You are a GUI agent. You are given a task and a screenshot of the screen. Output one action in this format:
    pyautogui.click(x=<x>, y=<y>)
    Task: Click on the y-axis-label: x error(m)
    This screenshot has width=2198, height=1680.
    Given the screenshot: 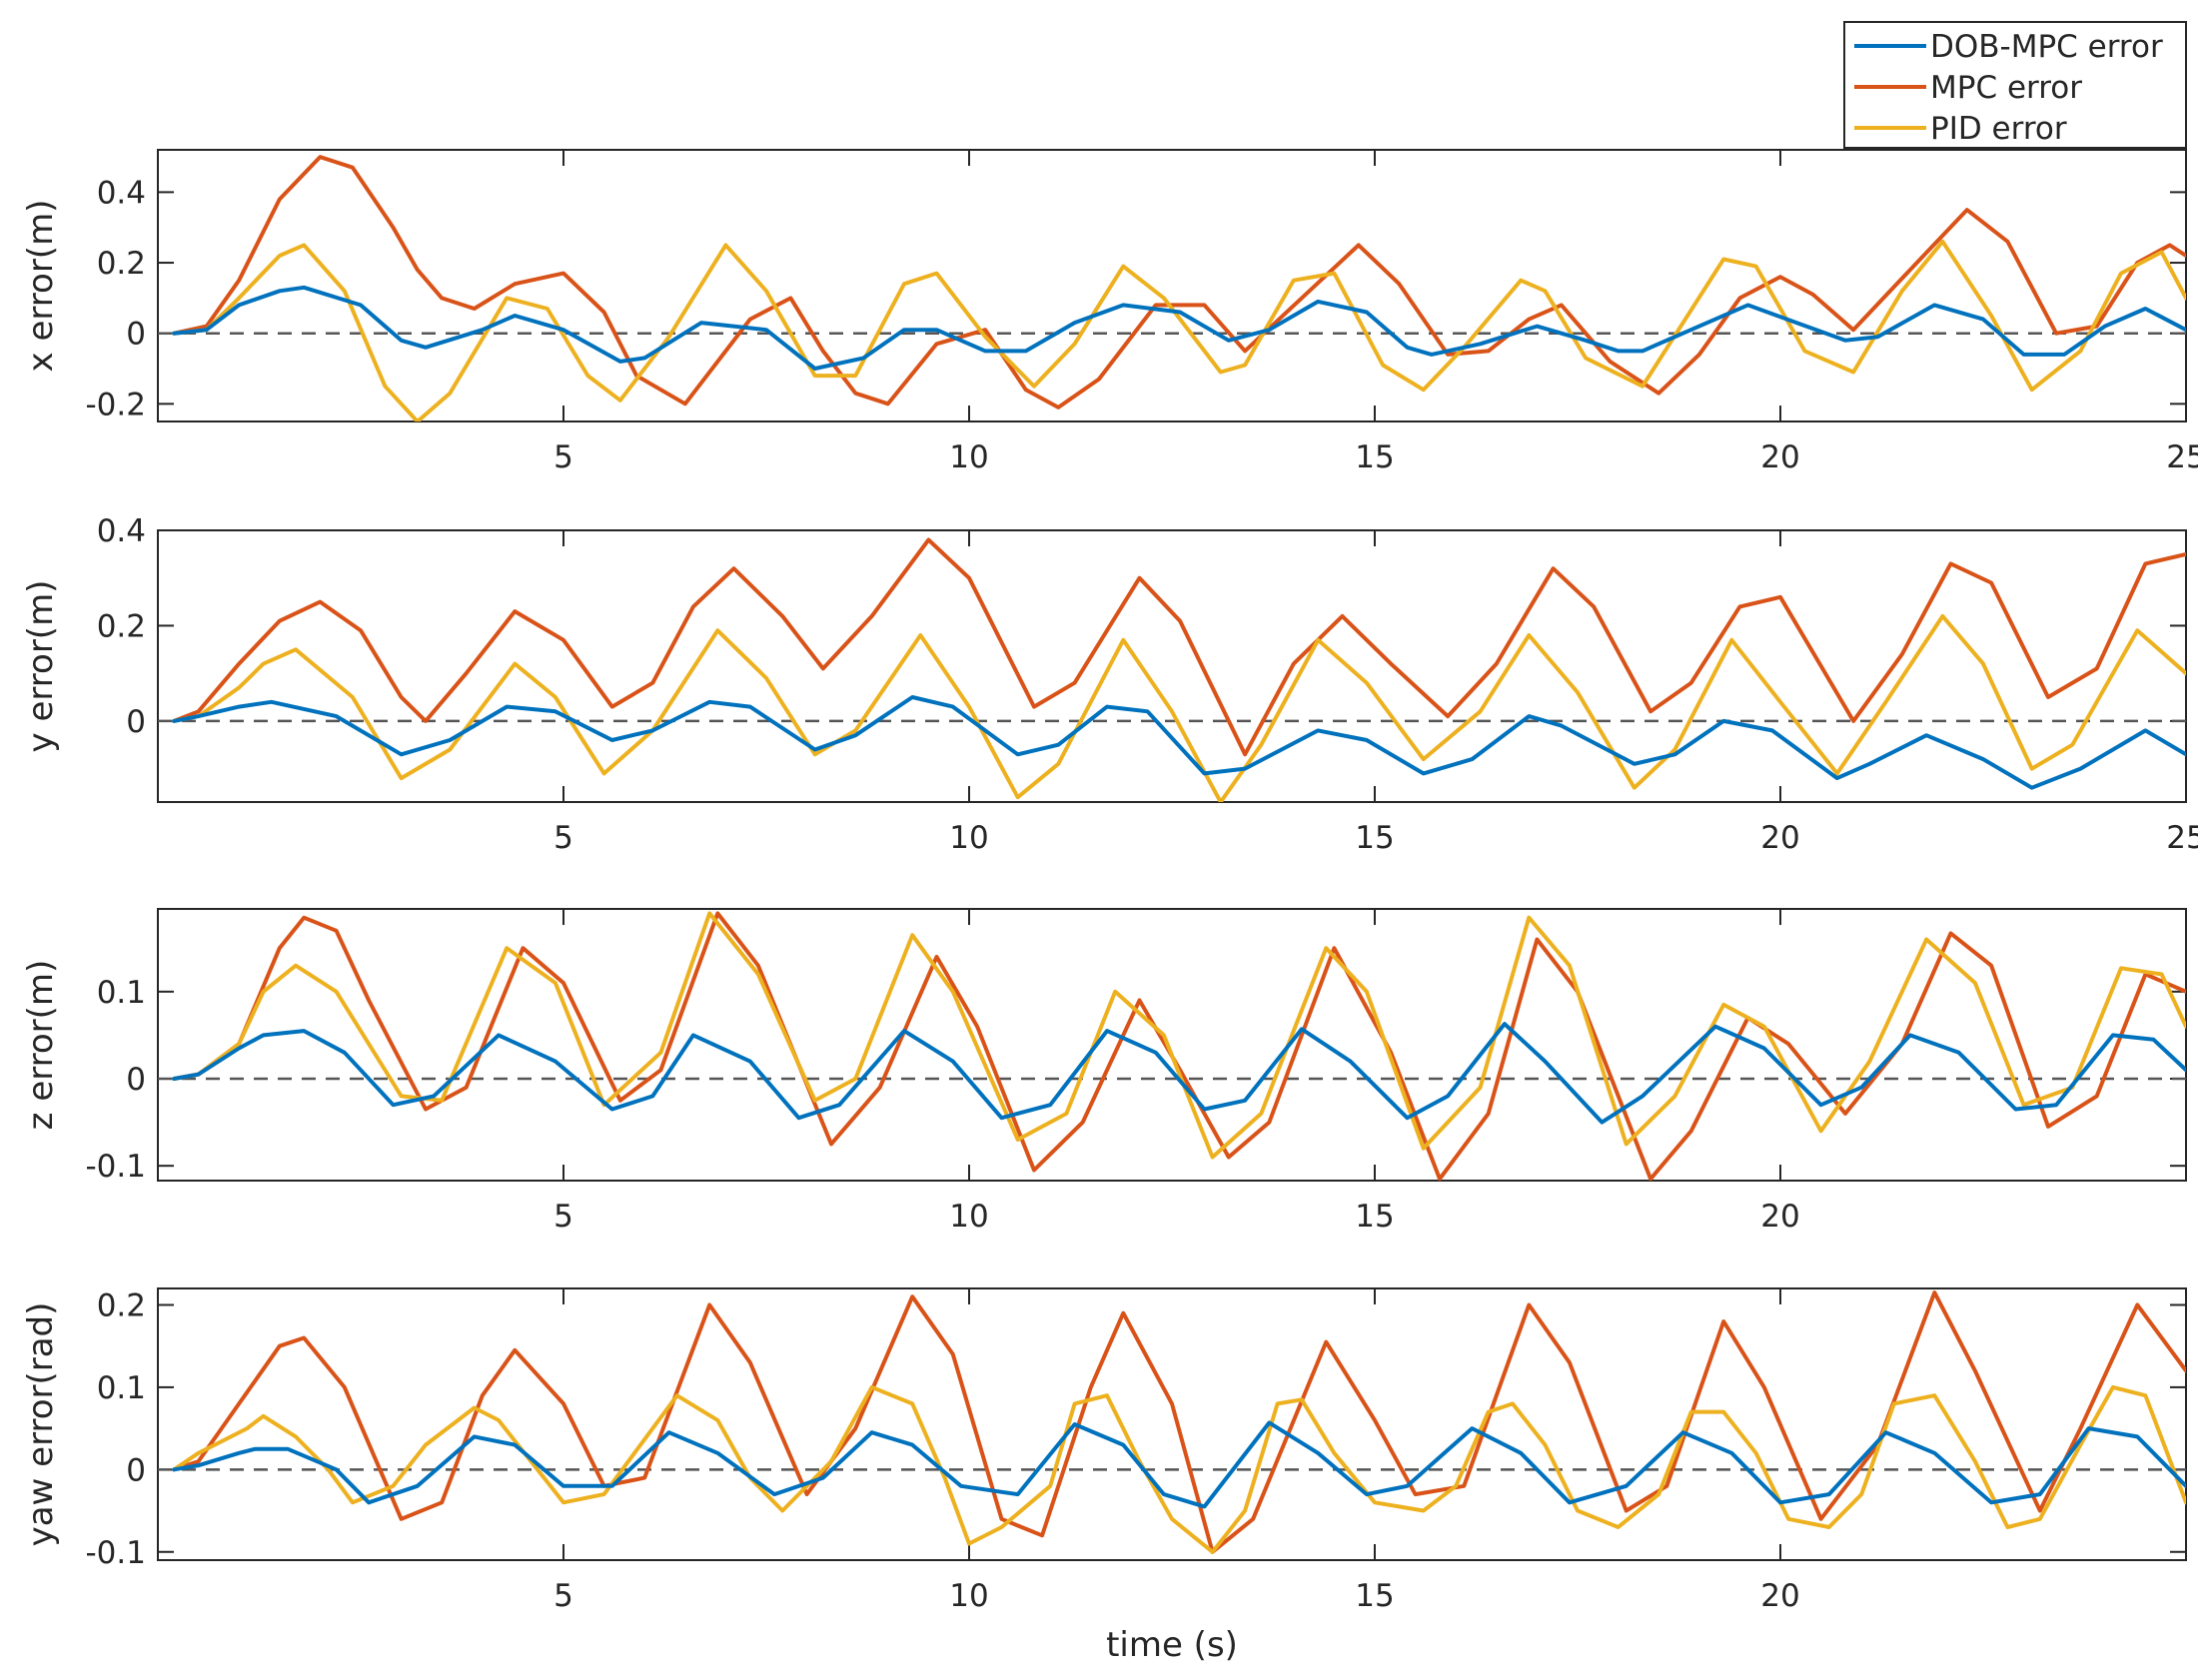 What is the action you would take?
    pyautogui.click(x=41, y=286)
    